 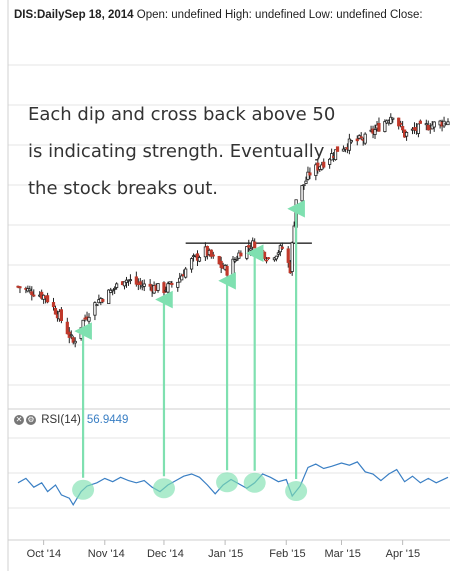 I want to click on annotation-line-3: the stock breaks out., so click(x=123, y=188).